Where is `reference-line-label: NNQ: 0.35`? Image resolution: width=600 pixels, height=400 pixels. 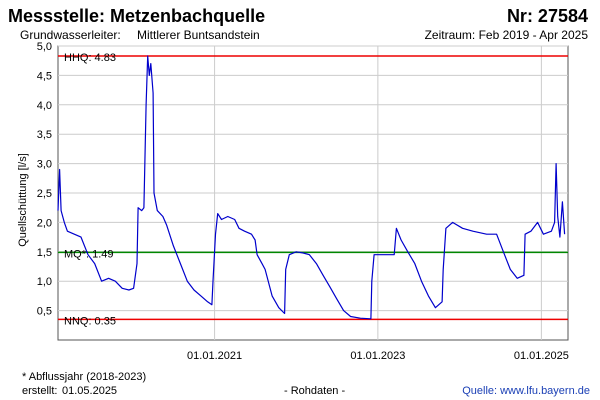
reference-line-label: NNQ: 0.35 is located at coordinates (90, 321).